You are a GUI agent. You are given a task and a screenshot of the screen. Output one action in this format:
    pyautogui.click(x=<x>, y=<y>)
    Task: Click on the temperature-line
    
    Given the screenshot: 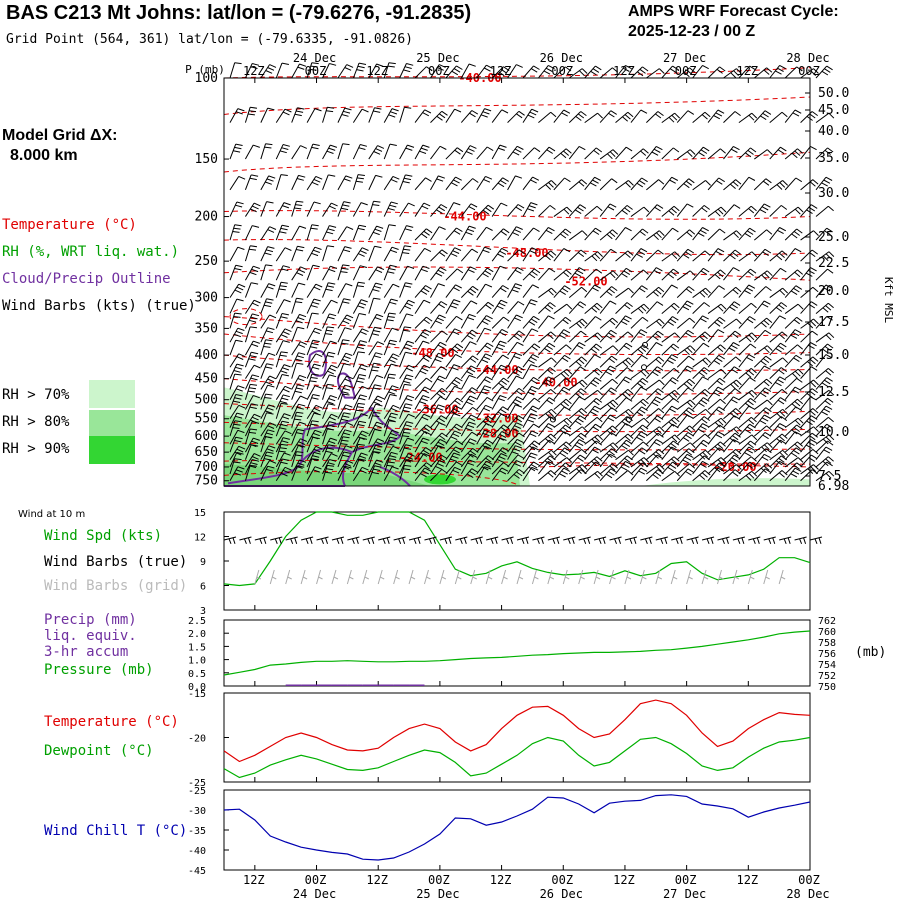 What is the action you would take?
    pyautogui.click(x=517, y=731)
    